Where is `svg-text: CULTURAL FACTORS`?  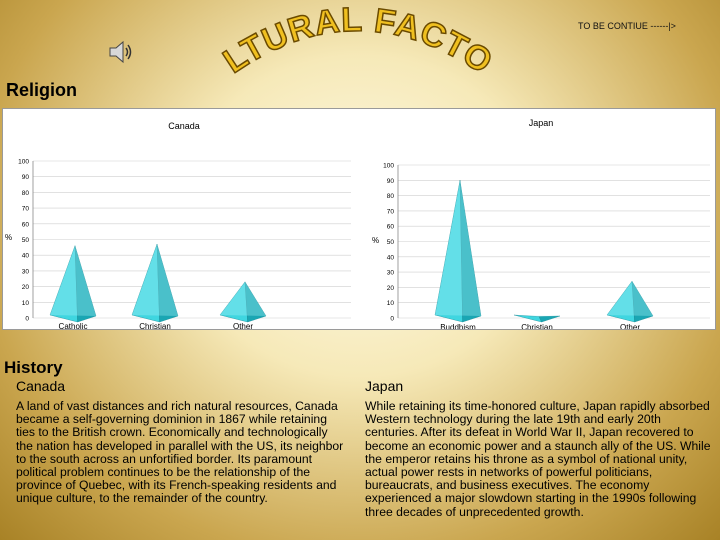 svg-text: CULTURAL FACTORS is located at coordinates (357, 42).